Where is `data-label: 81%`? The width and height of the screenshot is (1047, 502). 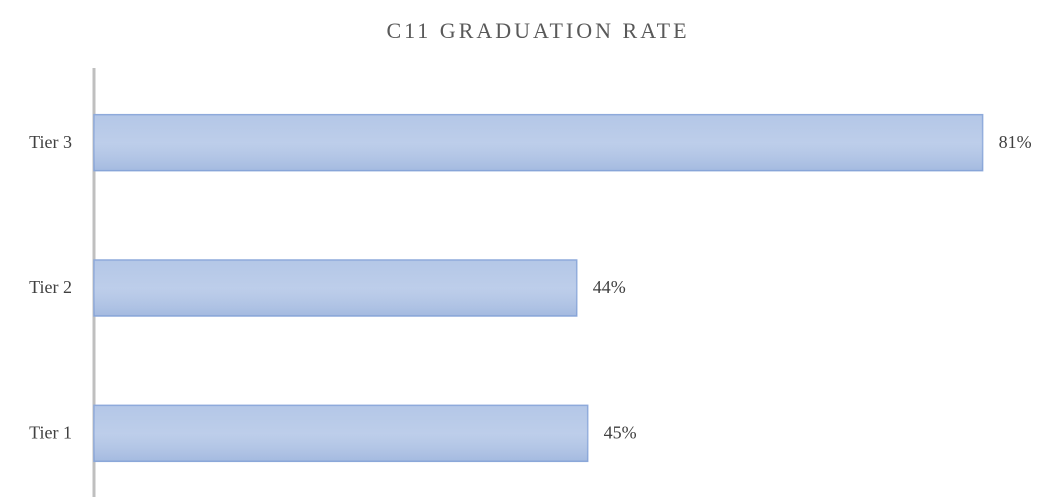
data-label: 81% is located at coordinates (1015, 142).